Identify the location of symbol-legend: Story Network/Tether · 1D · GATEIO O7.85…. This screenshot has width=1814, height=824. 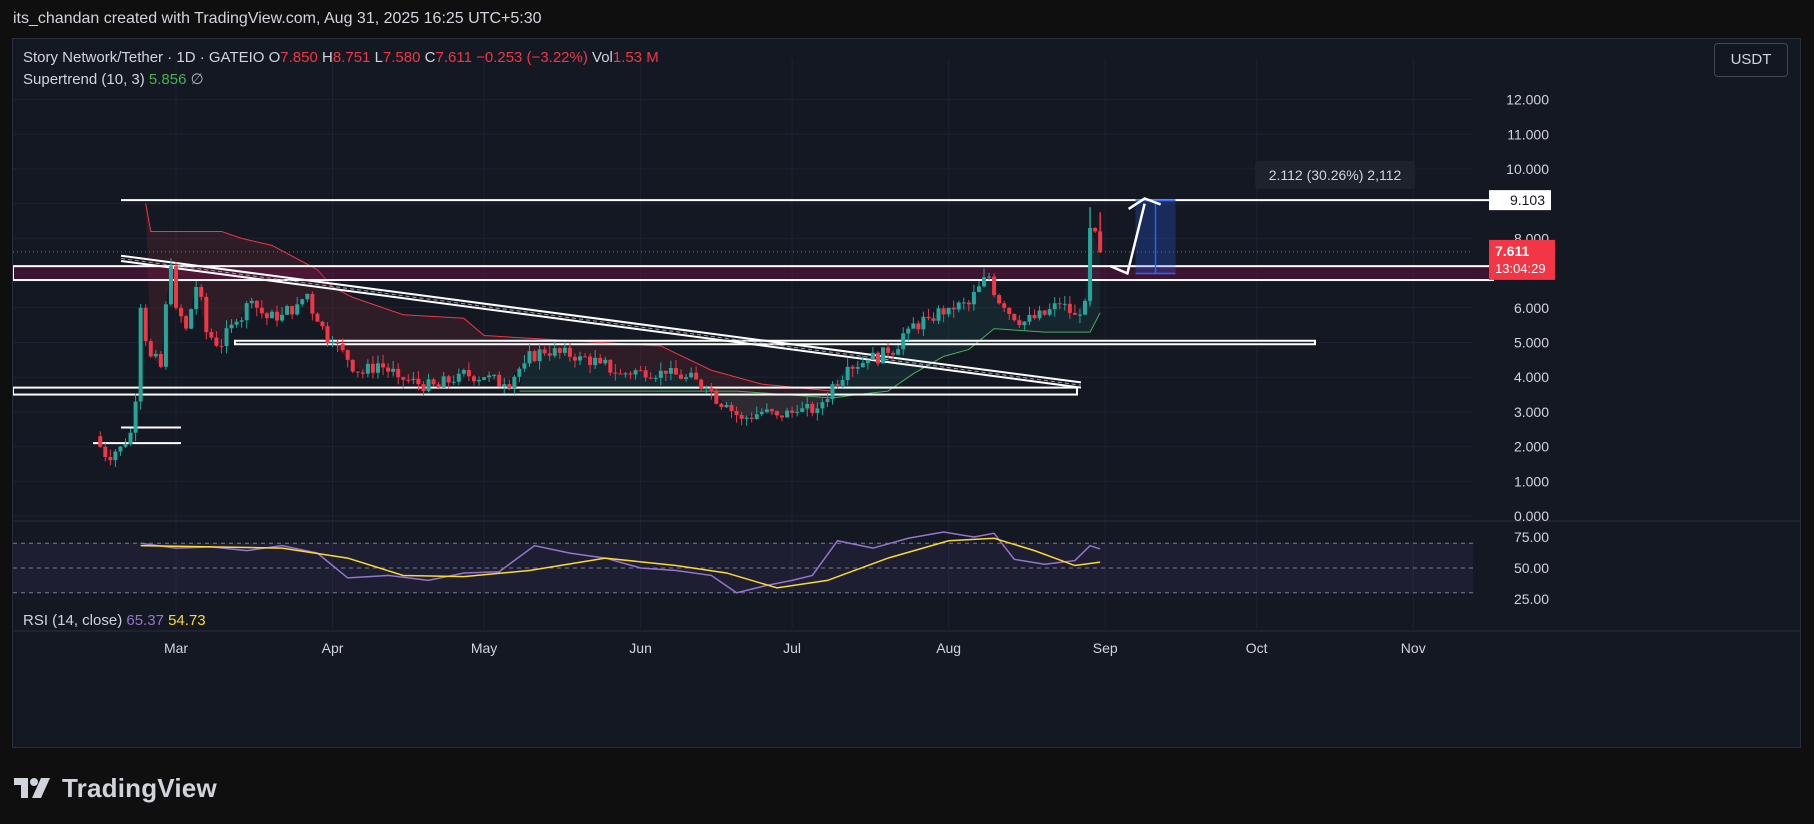
(341, 69).